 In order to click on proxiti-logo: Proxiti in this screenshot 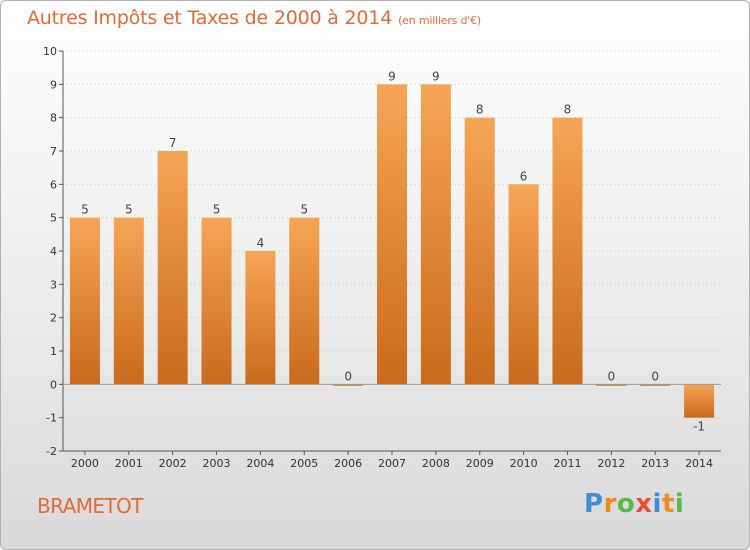, I will do `click(634, 504)`.